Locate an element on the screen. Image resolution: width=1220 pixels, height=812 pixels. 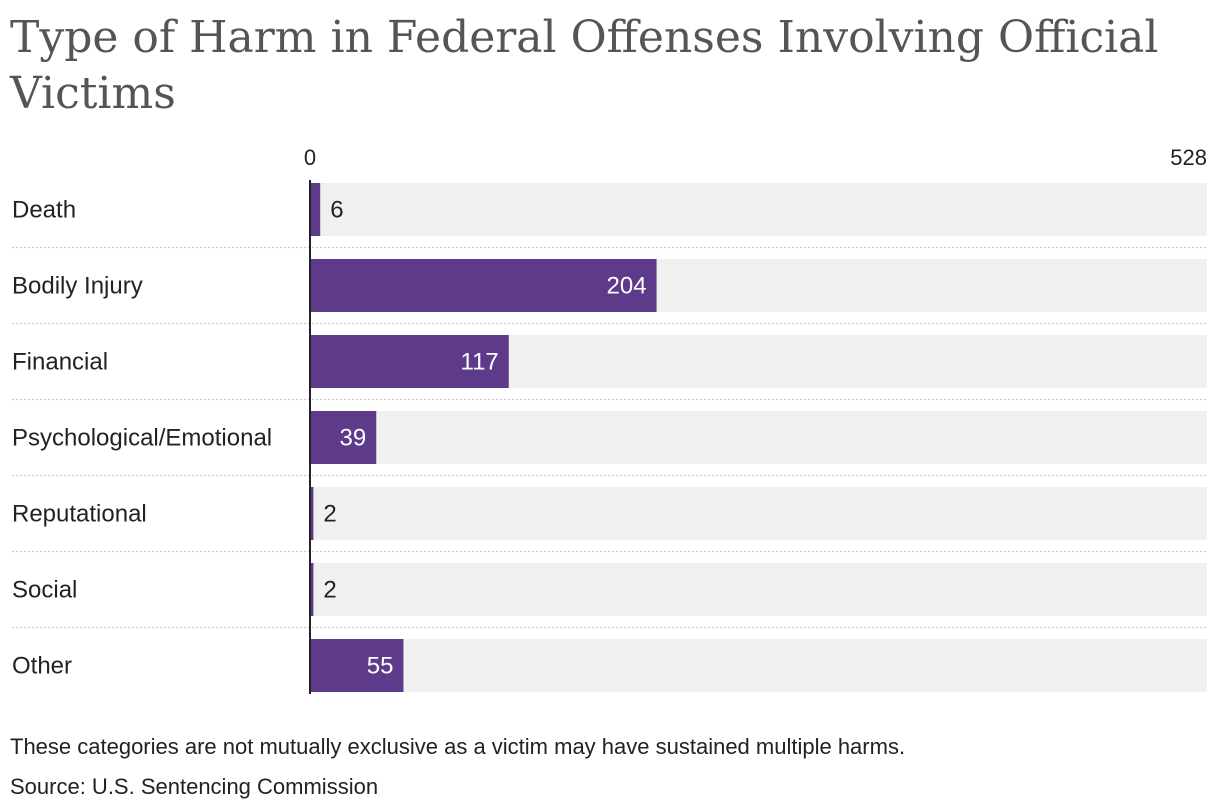
category-label-psychological-emotional: Psychological/Emotional is located at coordinates (142, 438).